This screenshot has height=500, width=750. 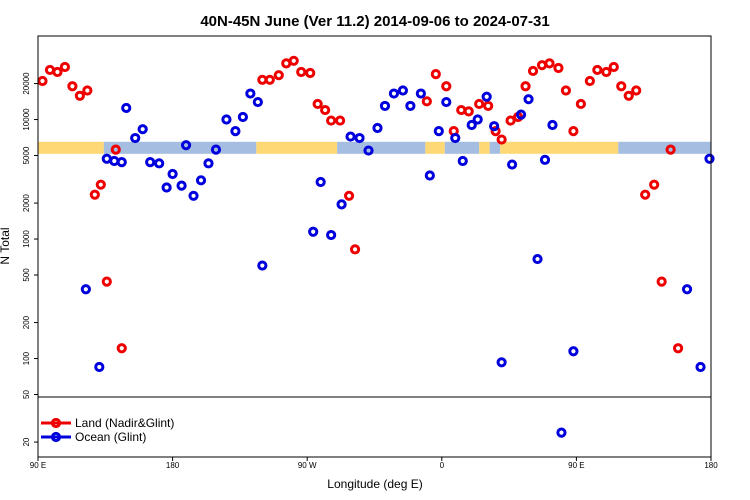 What do you see at coordinates (124, 423) in the screenshot?
I see `legend-label: Land (Nadir&Glint)` at bounding box center [124, 423].